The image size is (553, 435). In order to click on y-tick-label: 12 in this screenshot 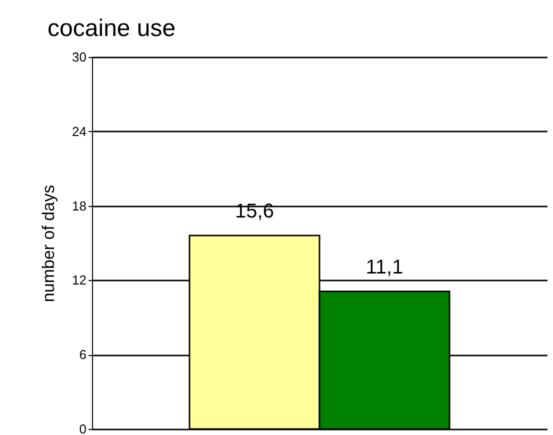, I will do `click(79, 280)`.